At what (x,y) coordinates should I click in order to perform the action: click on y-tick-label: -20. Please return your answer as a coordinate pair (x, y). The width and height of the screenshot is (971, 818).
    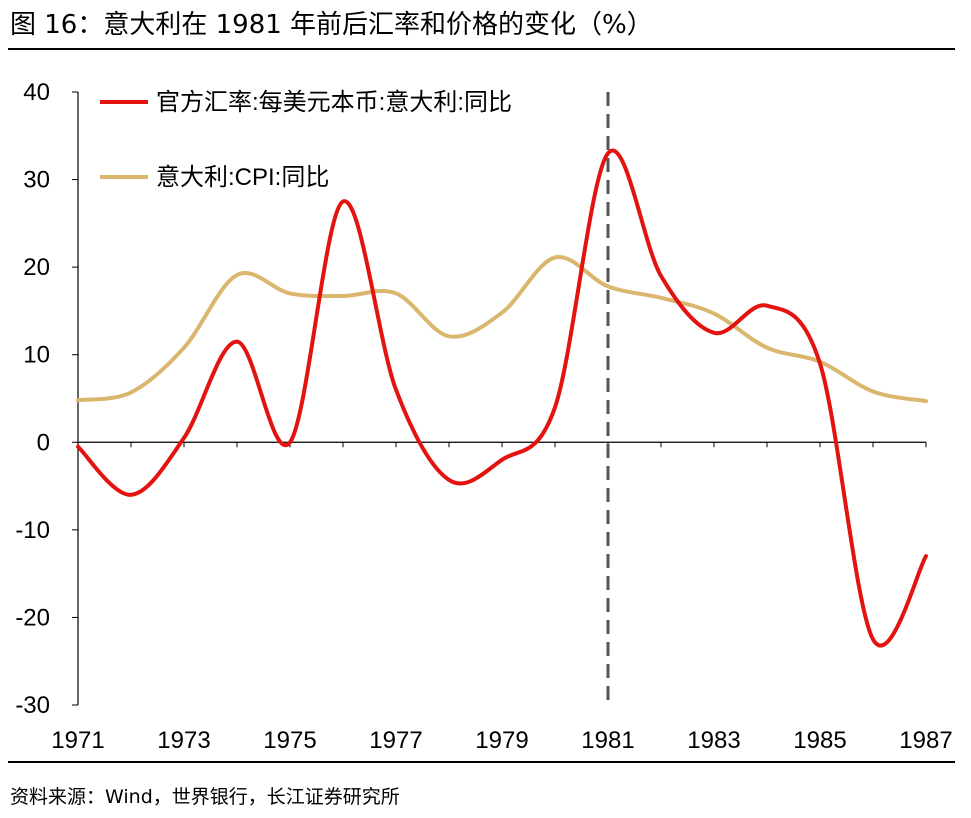
    Looking at the image, I should click on (32, 617).